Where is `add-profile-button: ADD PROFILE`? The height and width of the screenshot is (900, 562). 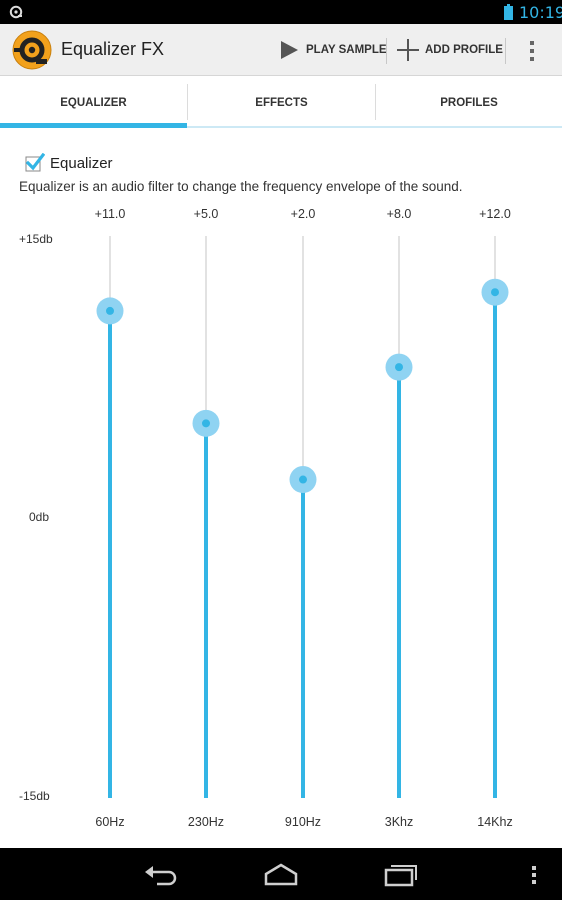
add-profile-button: ADD PROFILE is located at coordinates (449, 50).